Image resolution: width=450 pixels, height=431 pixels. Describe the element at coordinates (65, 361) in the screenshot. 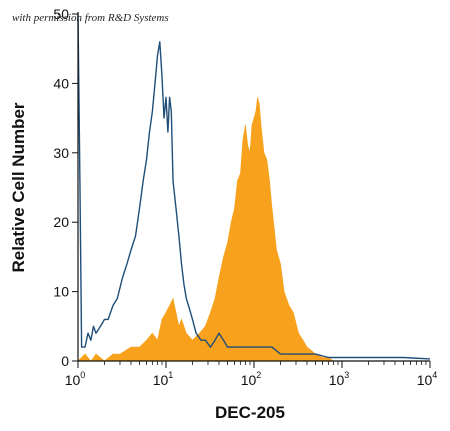

I see `y-tick-label: 0` at that location.